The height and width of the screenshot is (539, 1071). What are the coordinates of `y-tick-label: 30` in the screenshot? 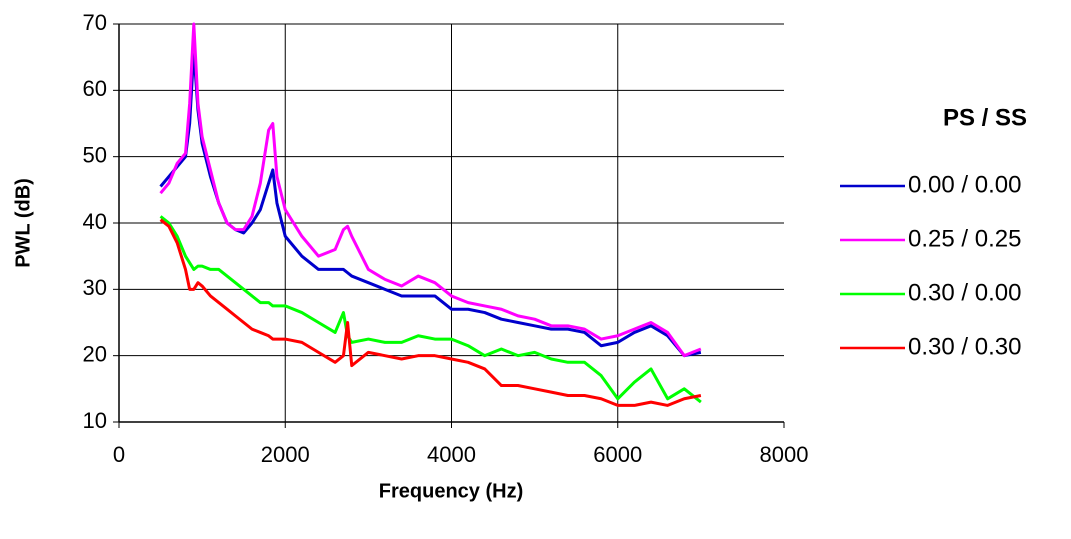 It's located at (95, 287).